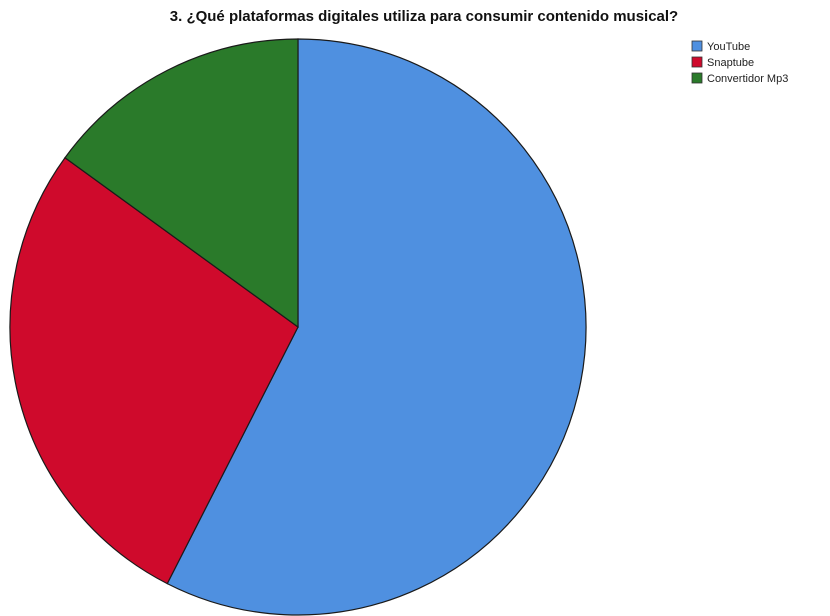  I want to click on legend: YouTube Snaptube Convertidor Mp3, so click(739, 62).